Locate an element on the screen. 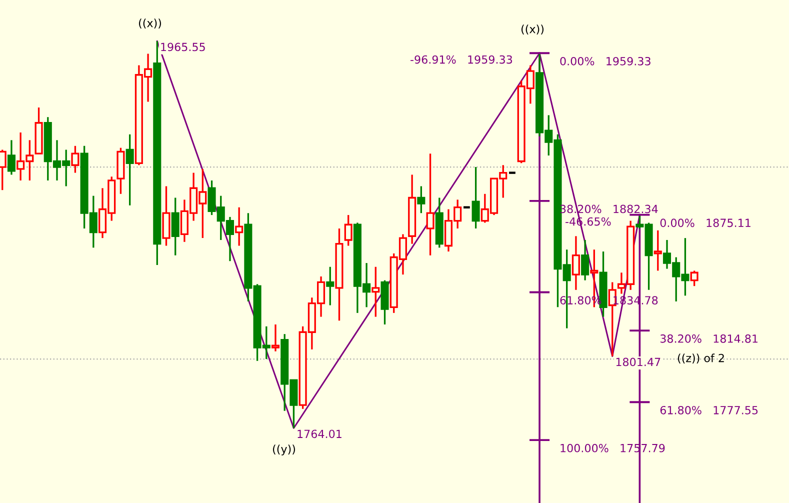  annotation: ((y)) is located at coordinates (283, 450).